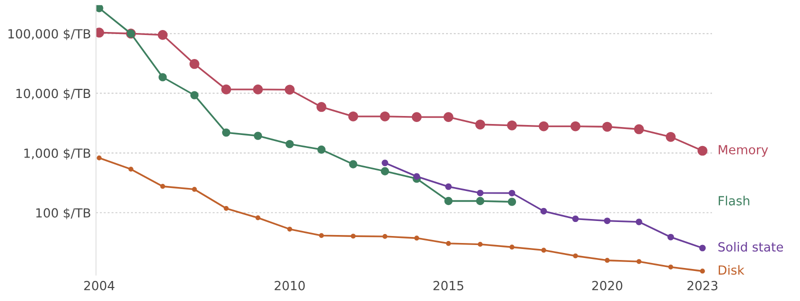 The width and height of the screenshot is (800, 301). What do you see at coordinates (734, 201) in the screenshot?
I see `text: Flash` at bounding box center [734, 201].